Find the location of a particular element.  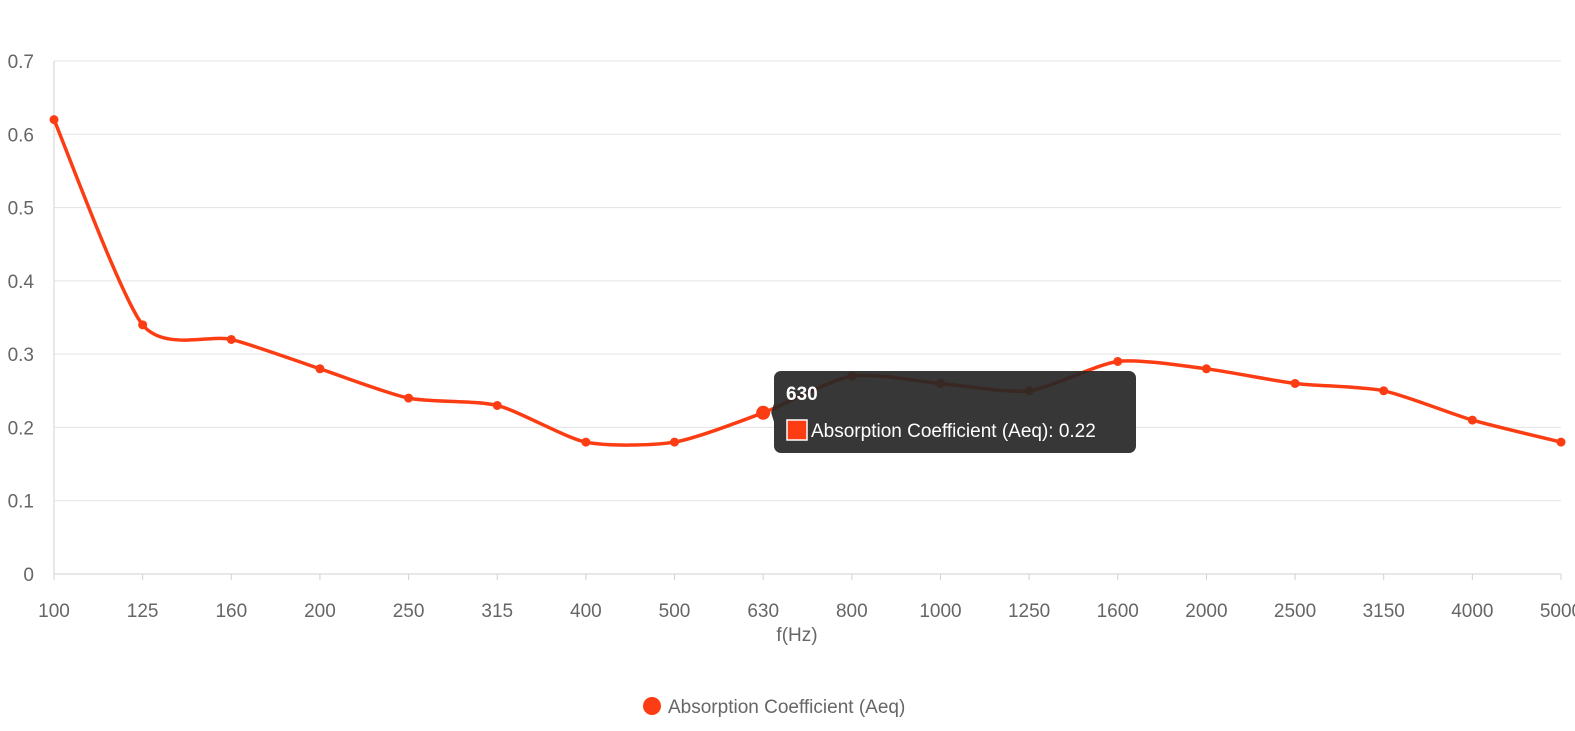

y-tick-label: 0 is located at coordinates (28, 575).